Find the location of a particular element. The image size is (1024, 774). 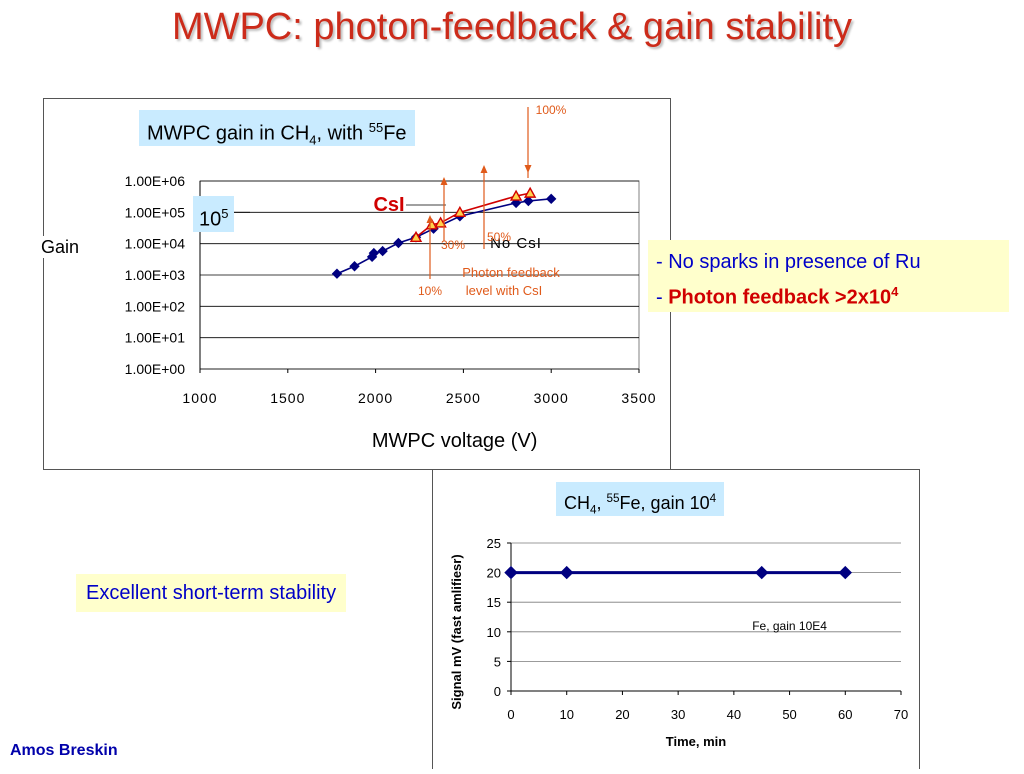

gain-chart-title-main: MWPC gain in CH is located at coordinates (228, 133).